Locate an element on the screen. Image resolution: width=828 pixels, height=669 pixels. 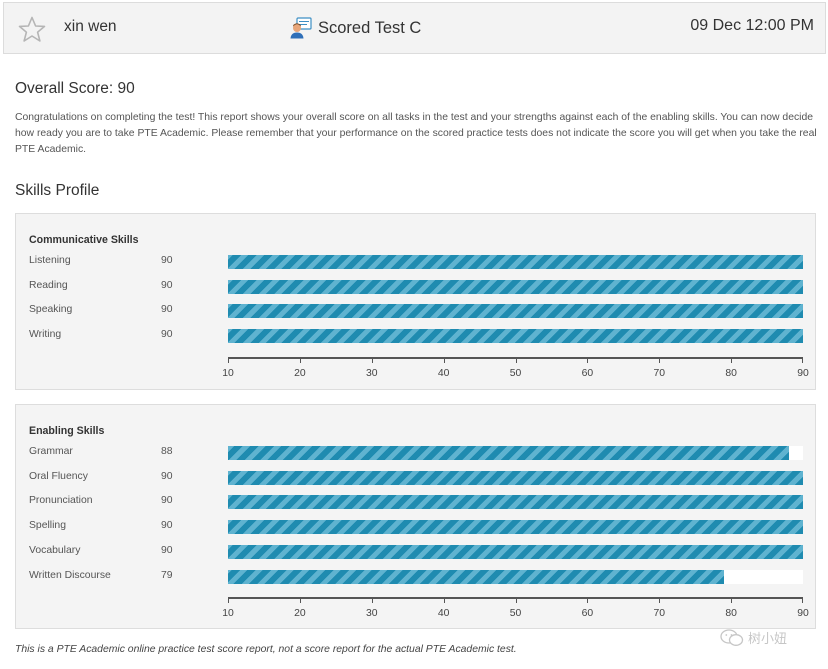
skill-label: Reading is located at coordinates (48, 285).